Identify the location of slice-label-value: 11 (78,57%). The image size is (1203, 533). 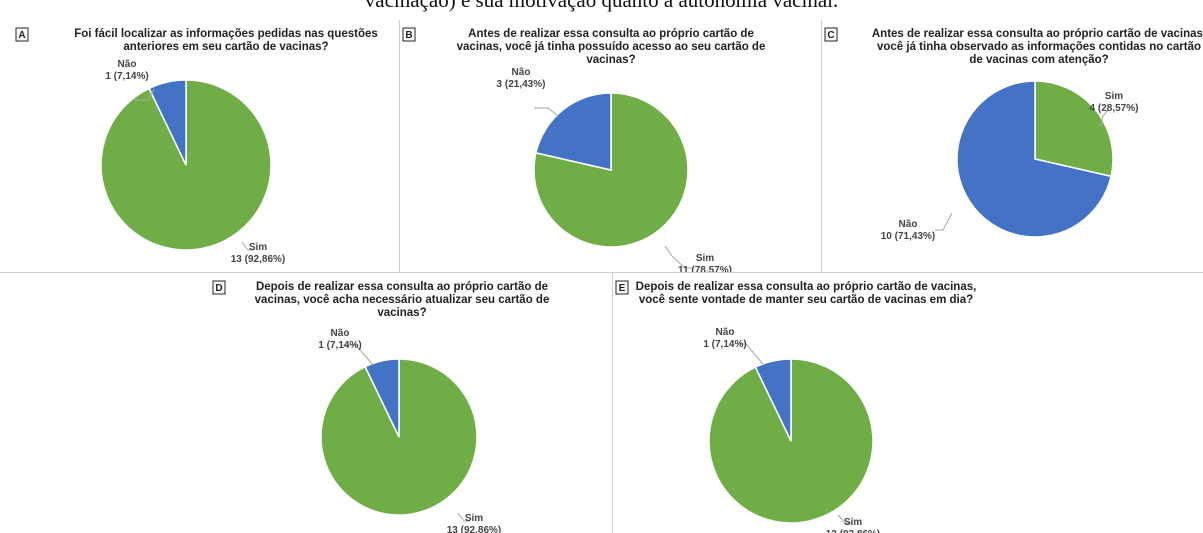
(705, 268).